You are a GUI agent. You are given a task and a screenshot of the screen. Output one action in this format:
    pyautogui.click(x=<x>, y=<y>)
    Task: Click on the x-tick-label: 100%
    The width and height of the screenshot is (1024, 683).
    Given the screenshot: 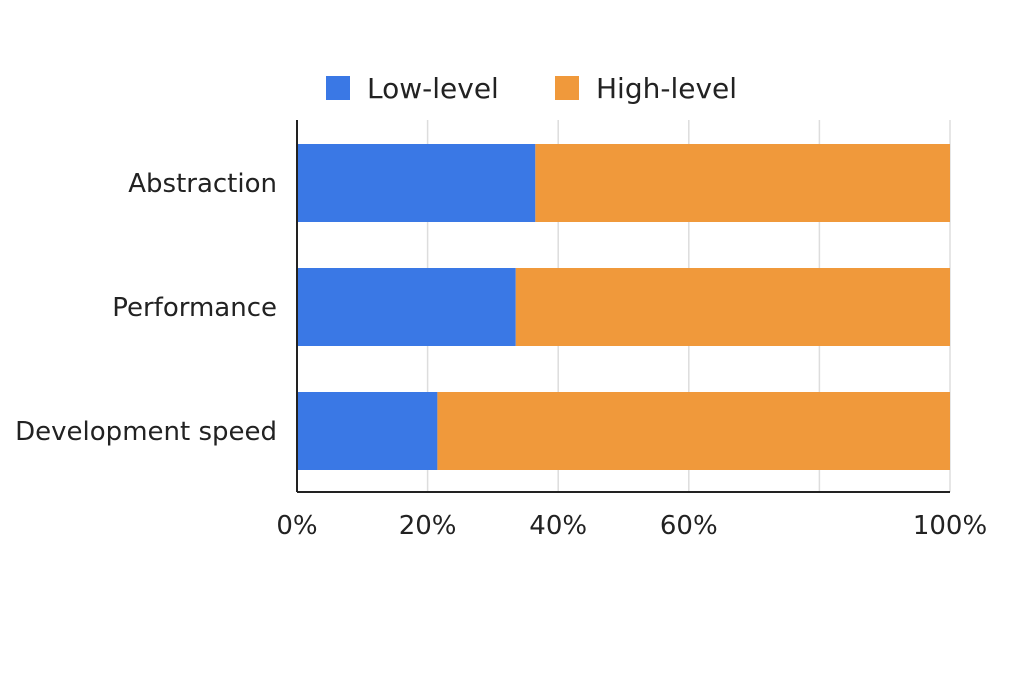 What is the action you would take?
    pyautogui.click(x=950, y=526)
    